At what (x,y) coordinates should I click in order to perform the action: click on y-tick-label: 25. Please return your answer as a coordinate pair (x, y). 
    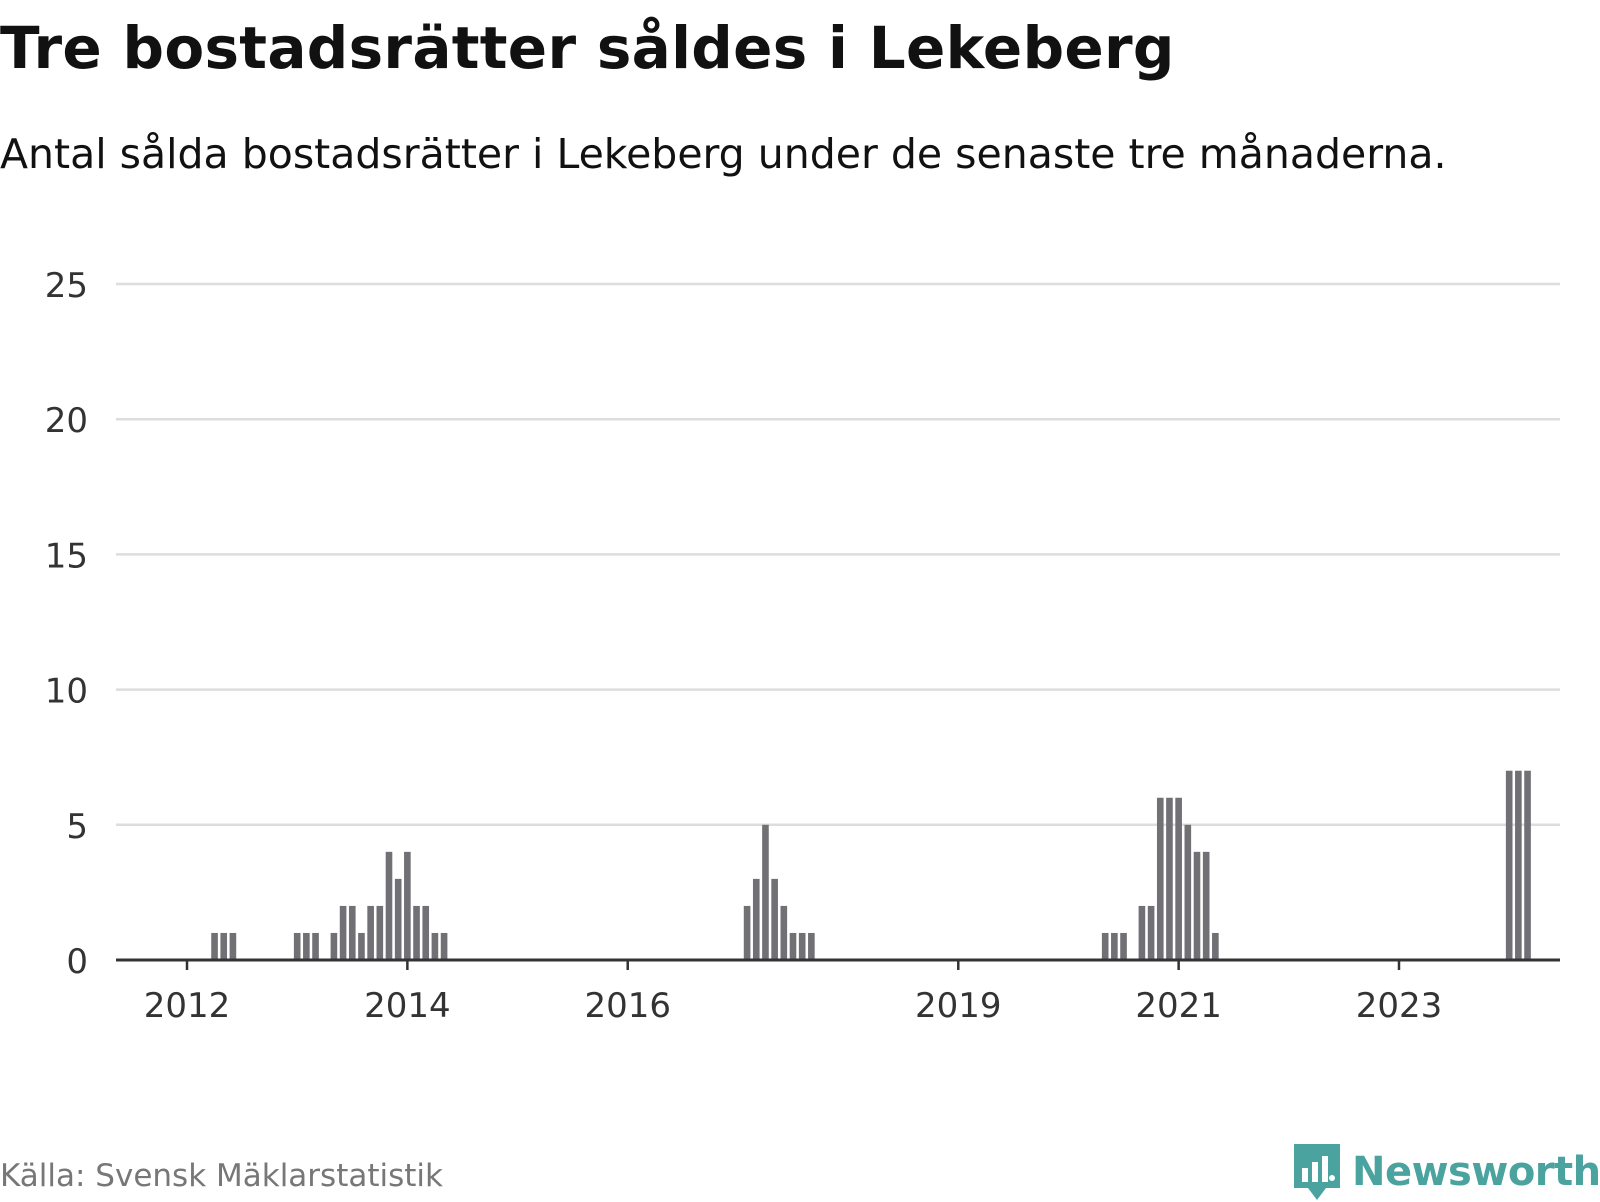
    Looking at the image, I should click on (66, 286).